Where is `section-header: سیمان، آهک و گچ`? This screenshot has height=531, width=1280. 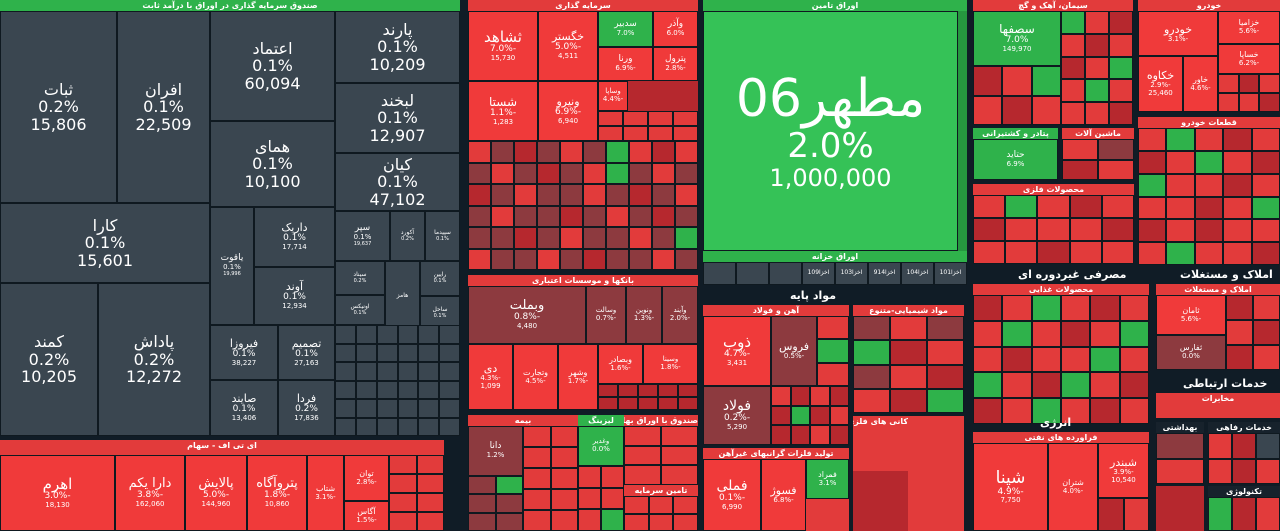 section-header: سیمان، آهک و گچ is located at coordinates (1053, 5).